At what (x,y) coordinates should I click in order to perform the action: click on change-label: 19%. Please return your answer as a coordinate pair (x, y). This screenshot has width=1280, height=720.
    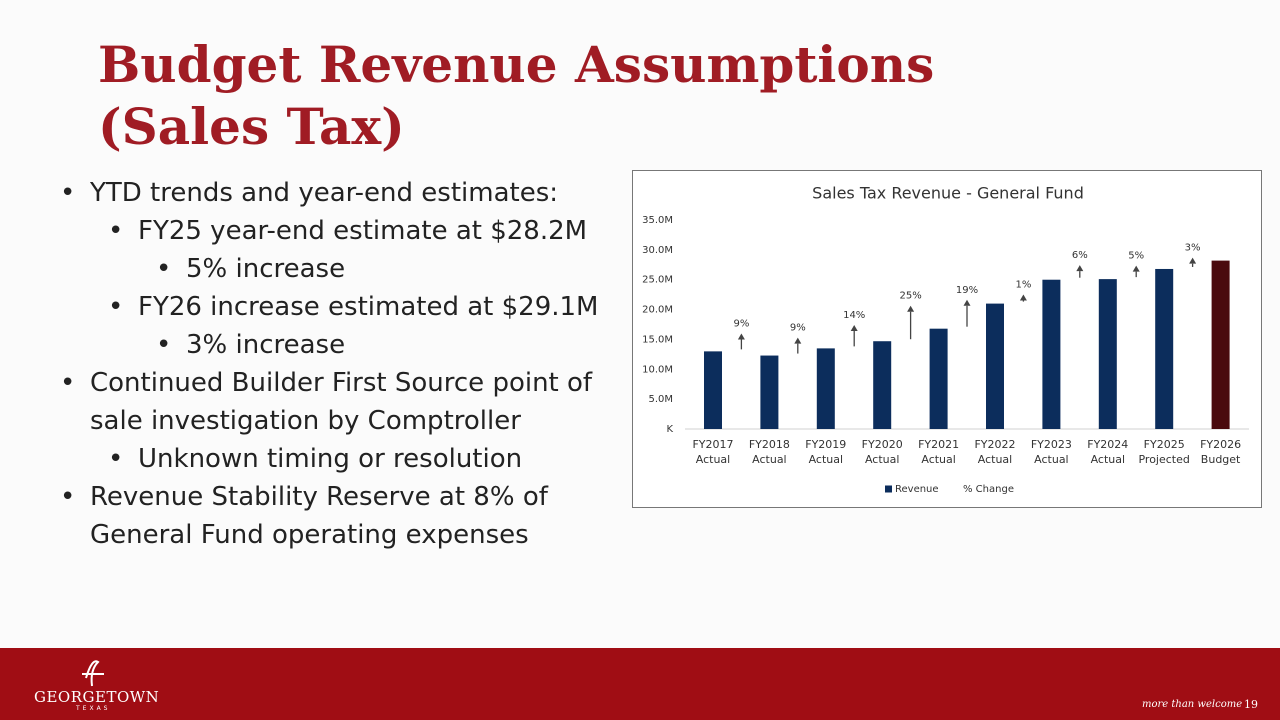
    Looking at the image, I should click on (967, 290).